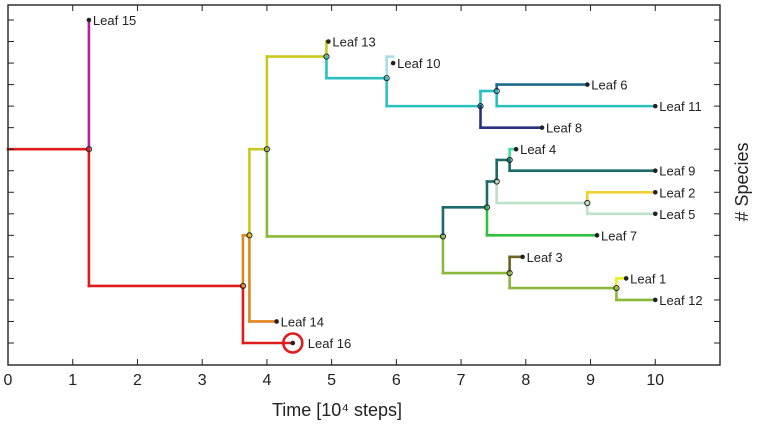  I want to click on x-tick-label: 4, so click(266, 380).